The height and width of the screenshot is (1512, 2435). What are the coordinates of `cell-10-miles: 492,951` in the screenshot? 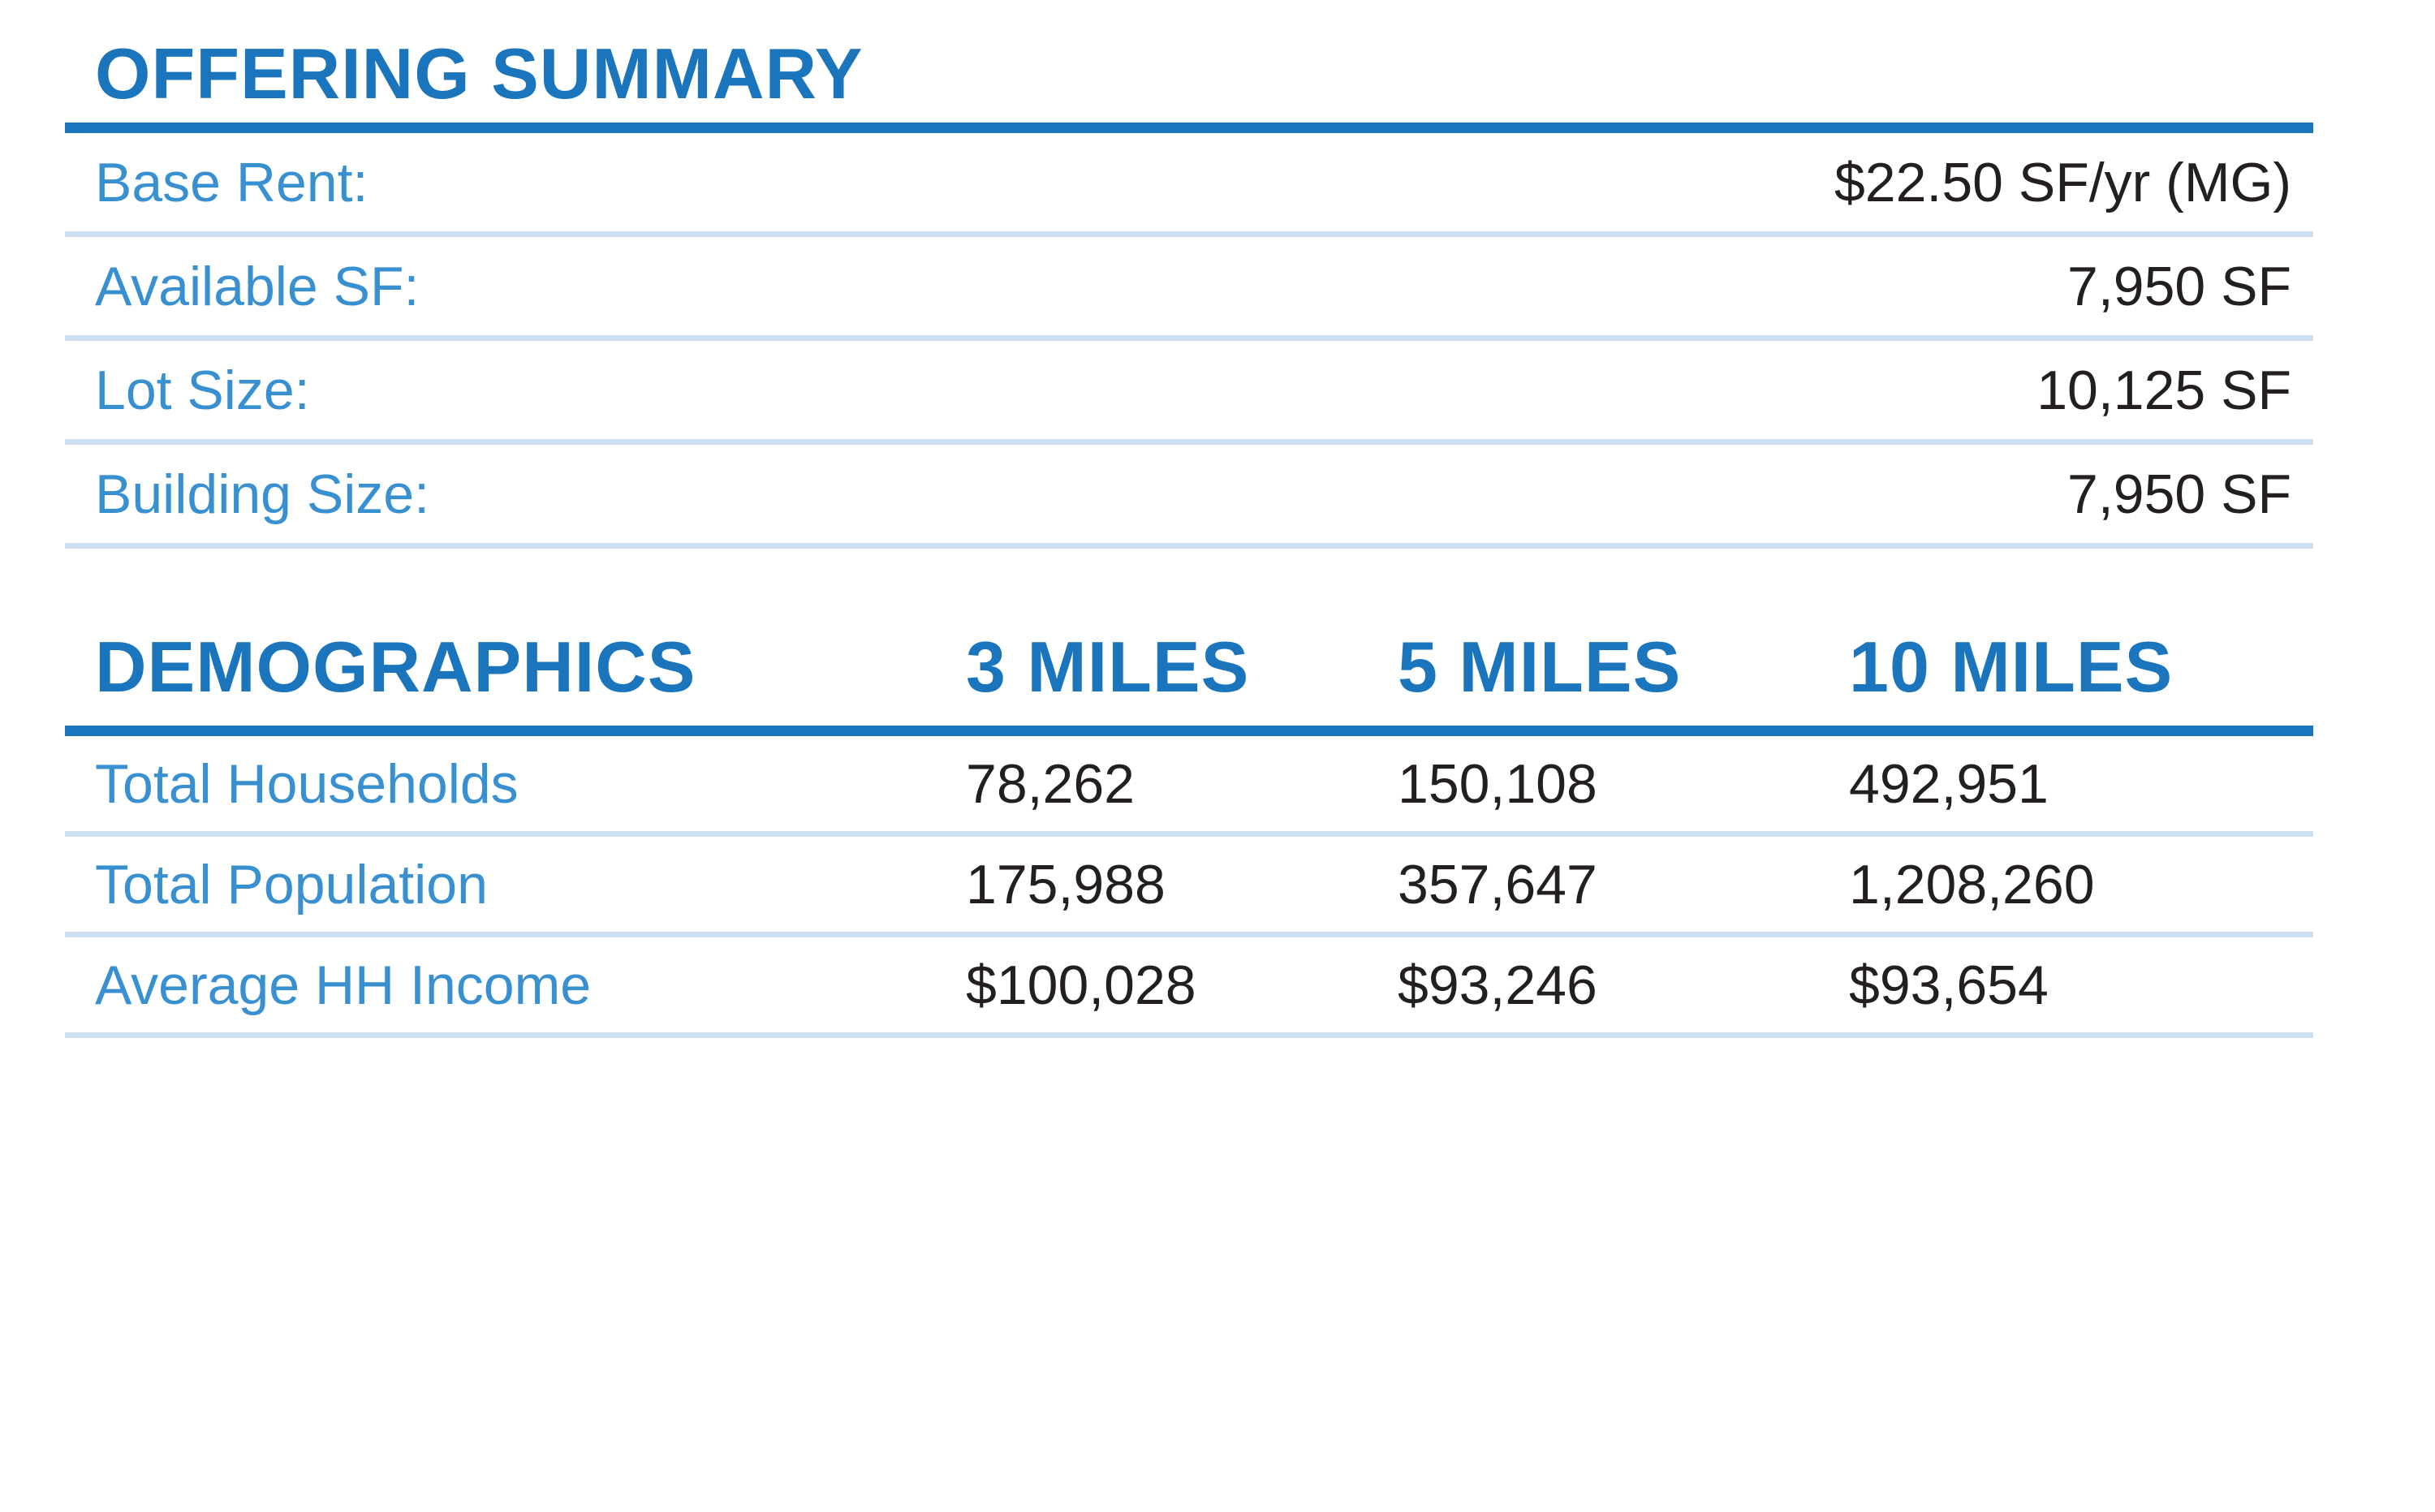 It's located at (1949, 784).